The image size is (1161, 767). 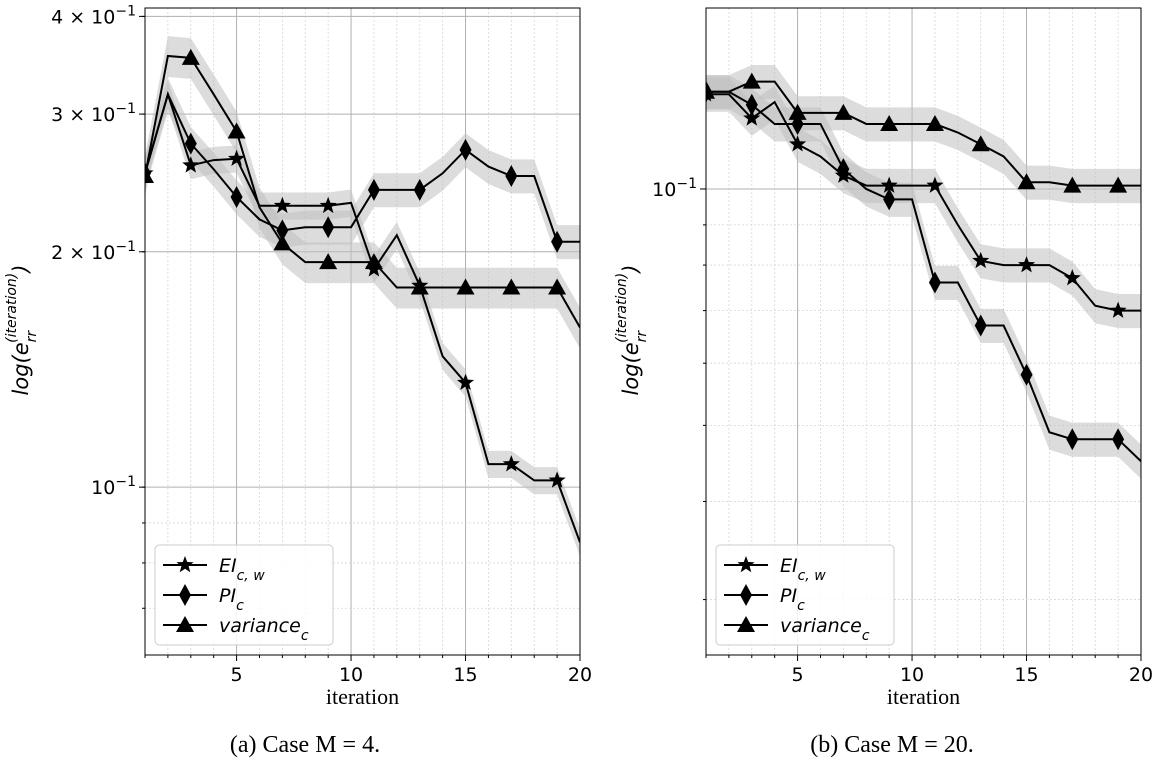 I want to click on y-tick-label: 2 × 10⁻¹, so click(x=93, y=251).